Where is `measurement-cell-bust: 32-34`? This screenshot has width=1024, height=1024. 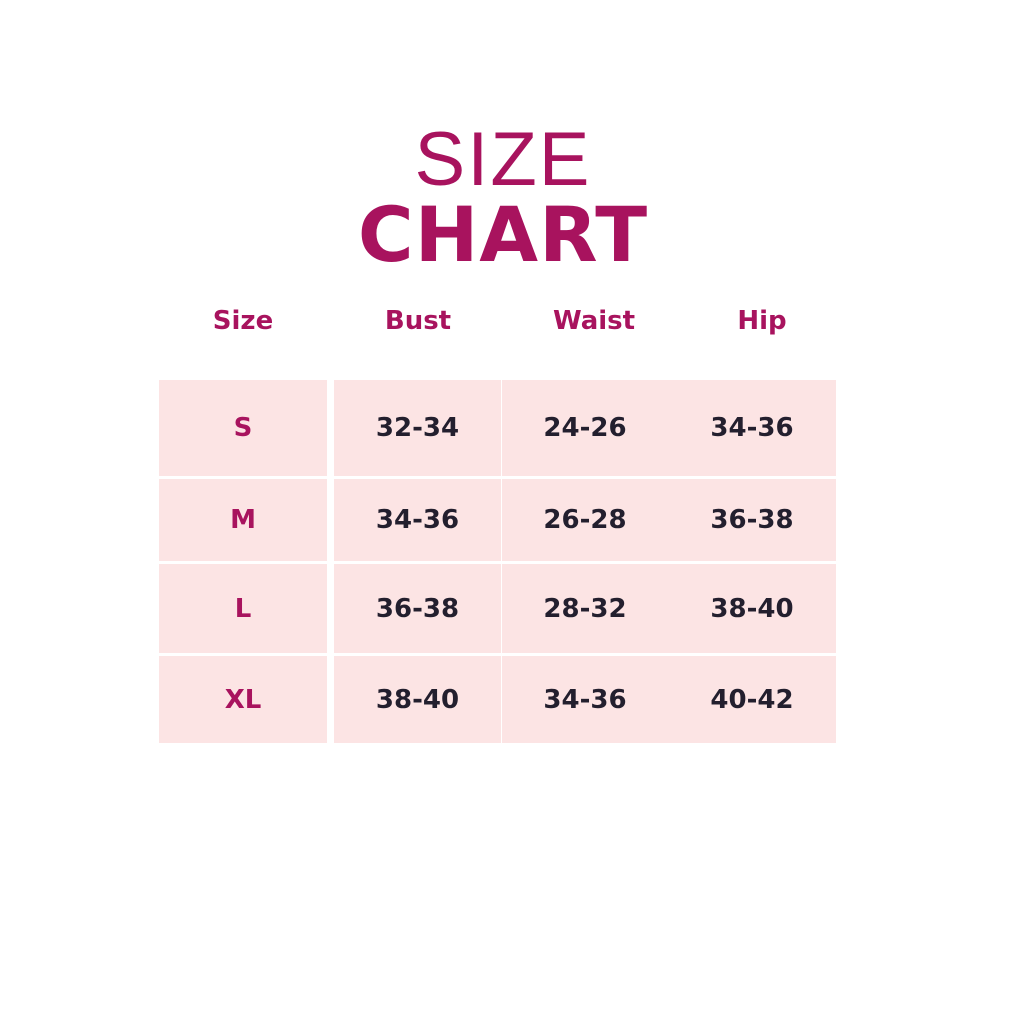 measurement-cell-bust: 32-34 is located at coordinates (417, 428).